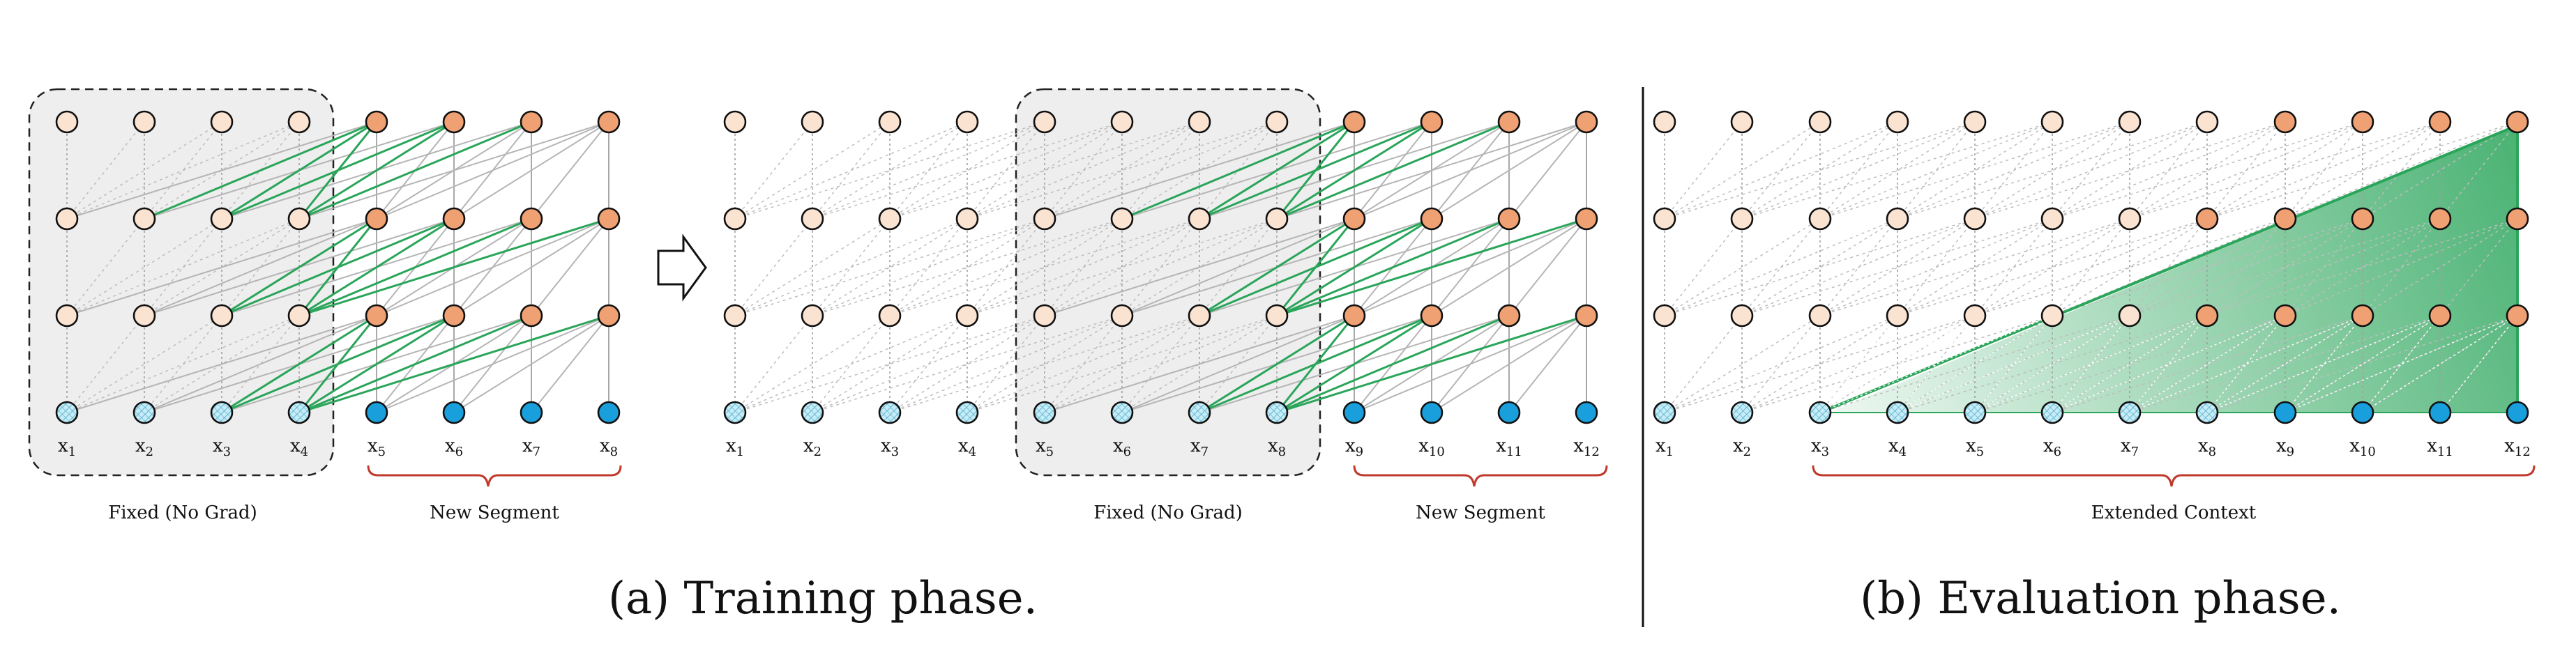  Describe the element at coordinates (682, 267) in the screenshot. I see `right-arrow-icon` at that location.